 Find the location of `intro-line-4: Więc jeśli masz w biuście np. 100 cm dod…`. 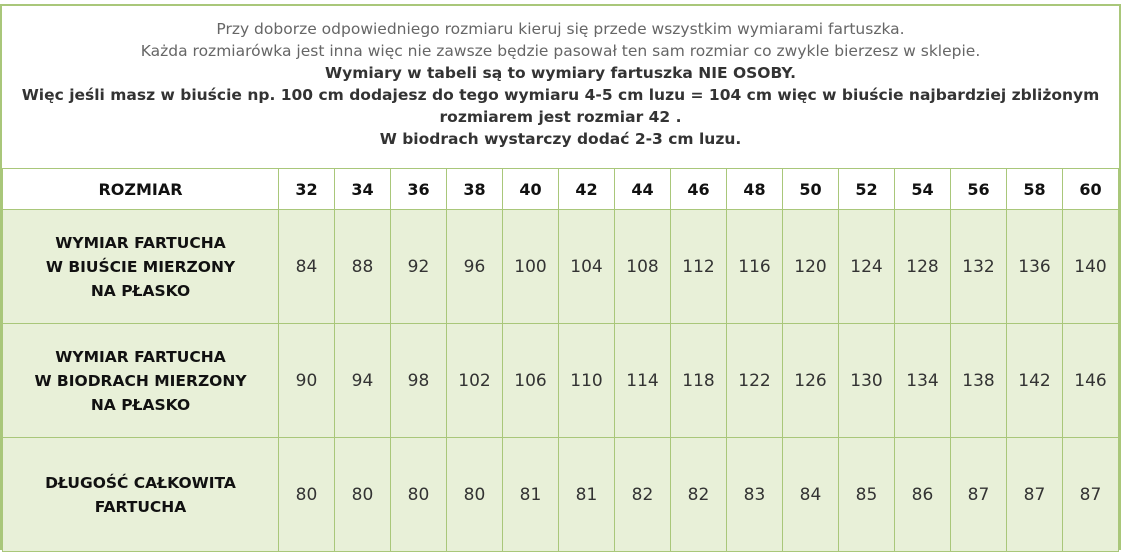

intro-line-4: Więc jeśli masz w biuście np. 100 cm dod… is located at coordinates (560, 95).